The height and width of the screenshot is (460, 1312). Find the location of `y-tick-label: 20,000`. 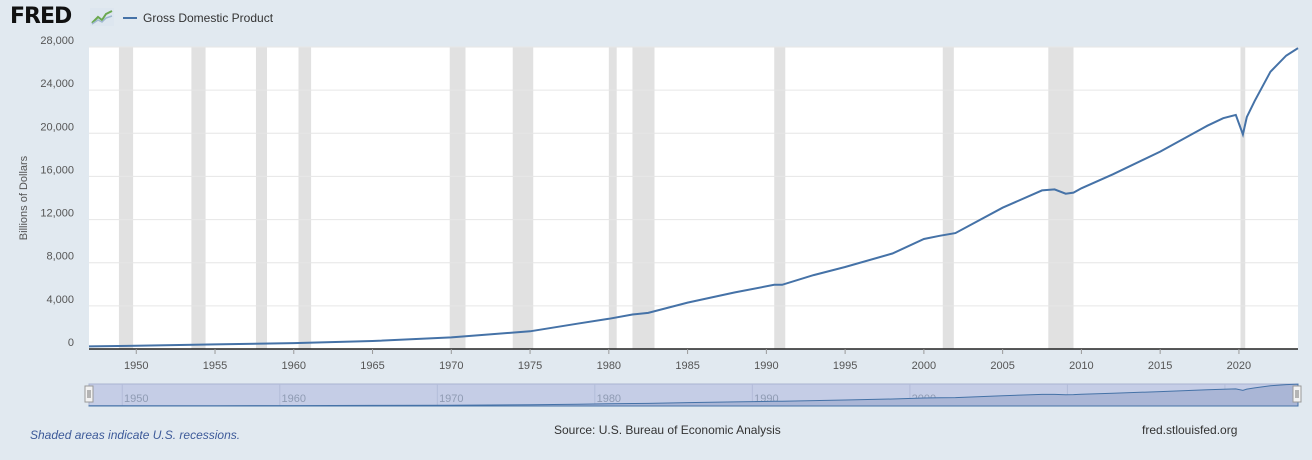

y-tick-label: 20,000 is located at coordinates (57, 127).